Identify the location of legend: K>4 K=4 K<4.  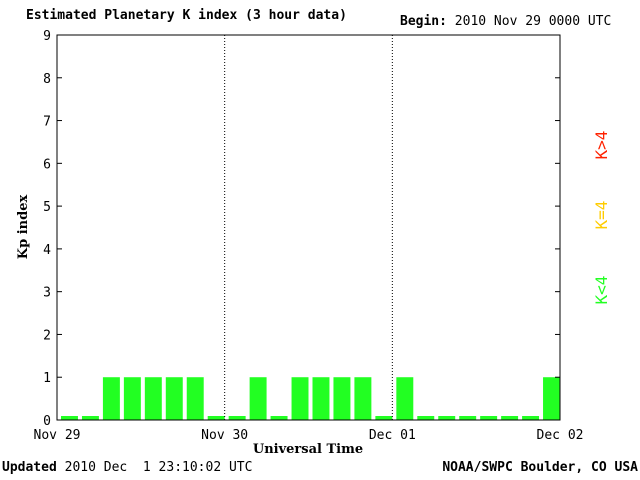
(601, 218).